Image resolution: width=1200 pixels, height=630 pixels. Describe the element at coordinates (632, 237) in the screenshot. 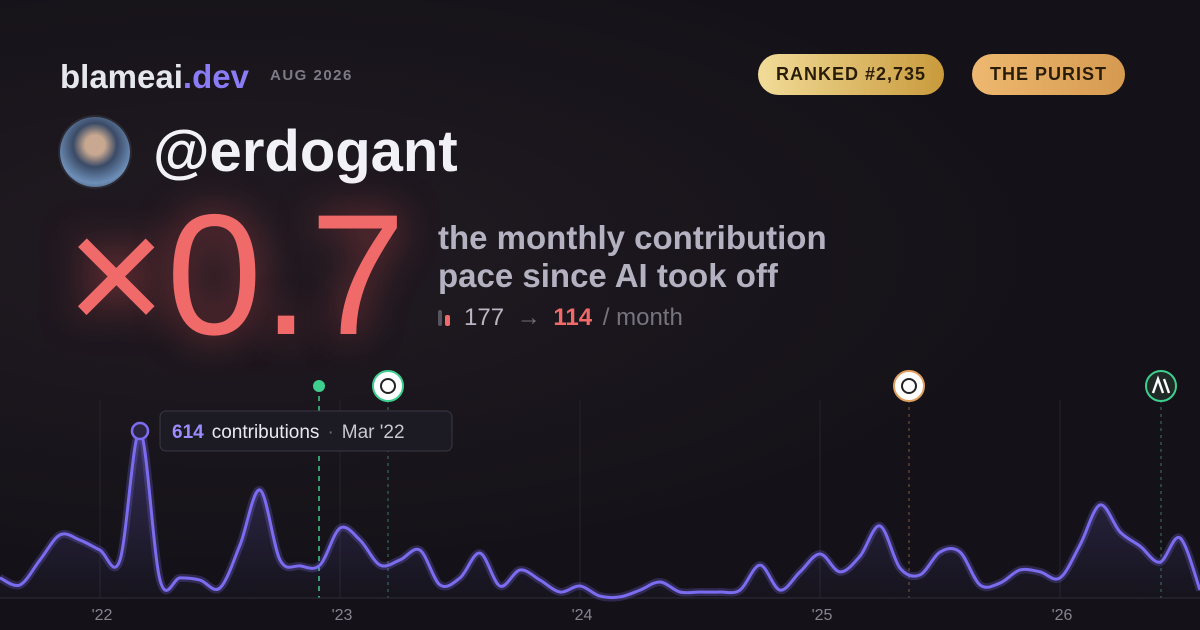

I see `description-line: the monthly contribution` at that location.